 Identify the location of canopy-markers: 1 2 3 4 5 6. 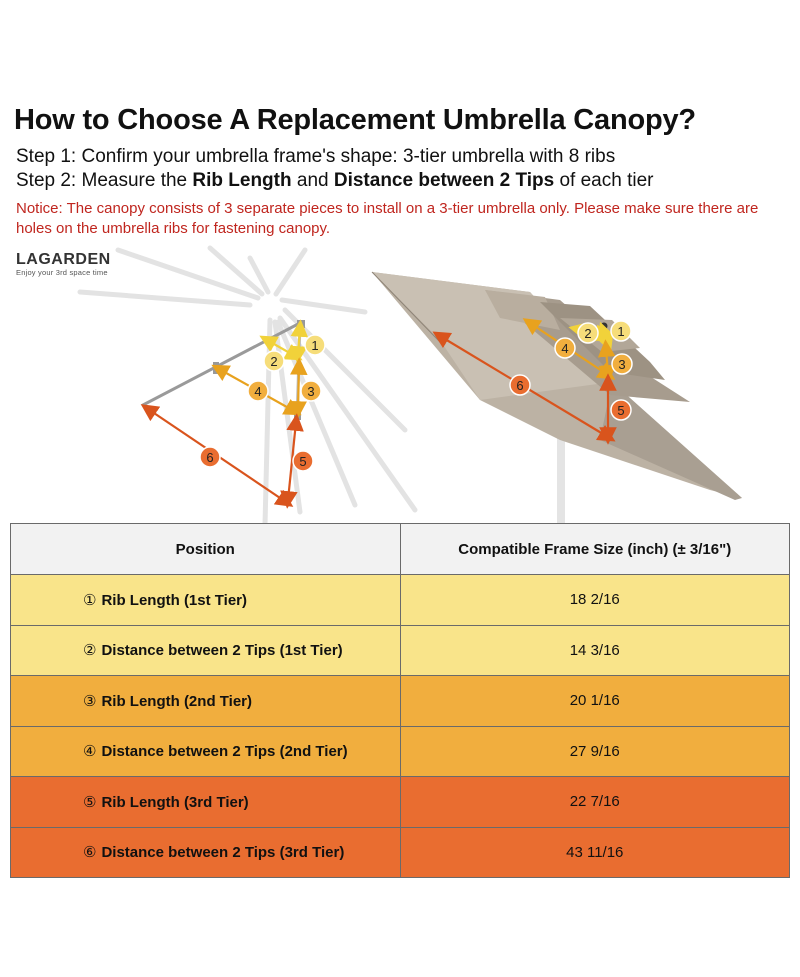
(571, 370).